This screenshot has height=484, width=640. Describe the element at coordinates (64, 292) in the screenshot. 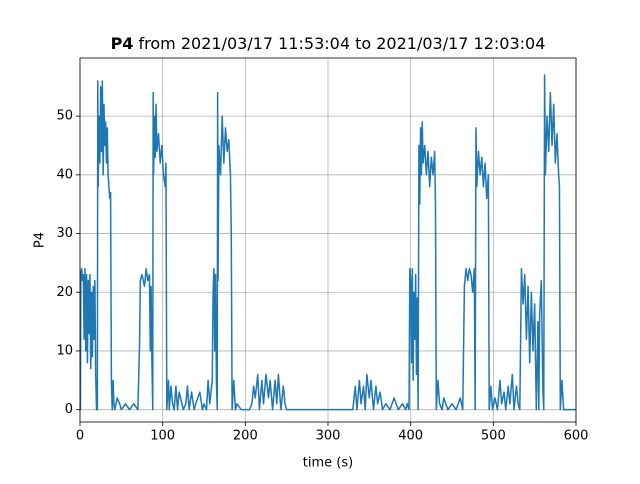

I see `y-tick-label: 20` at that location.